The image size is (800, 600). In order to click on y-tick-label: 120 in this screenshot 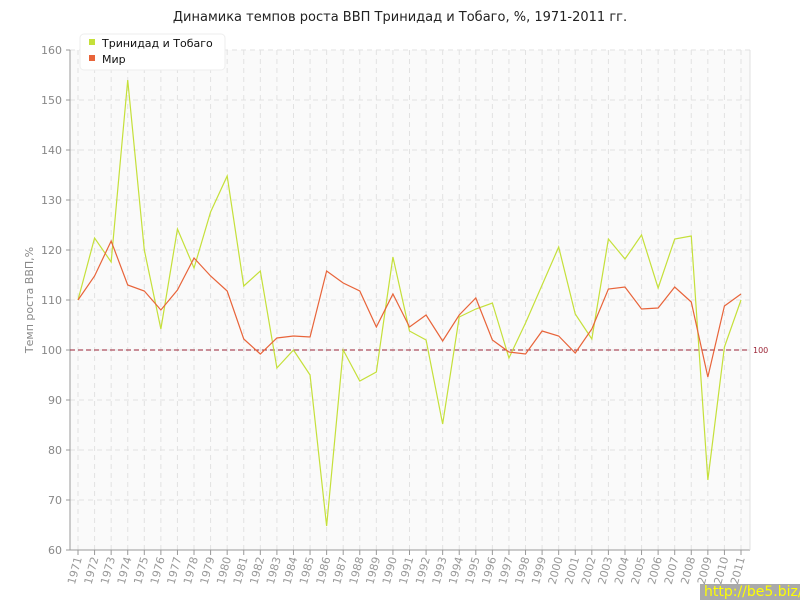, I will do `click(51, 250)`.